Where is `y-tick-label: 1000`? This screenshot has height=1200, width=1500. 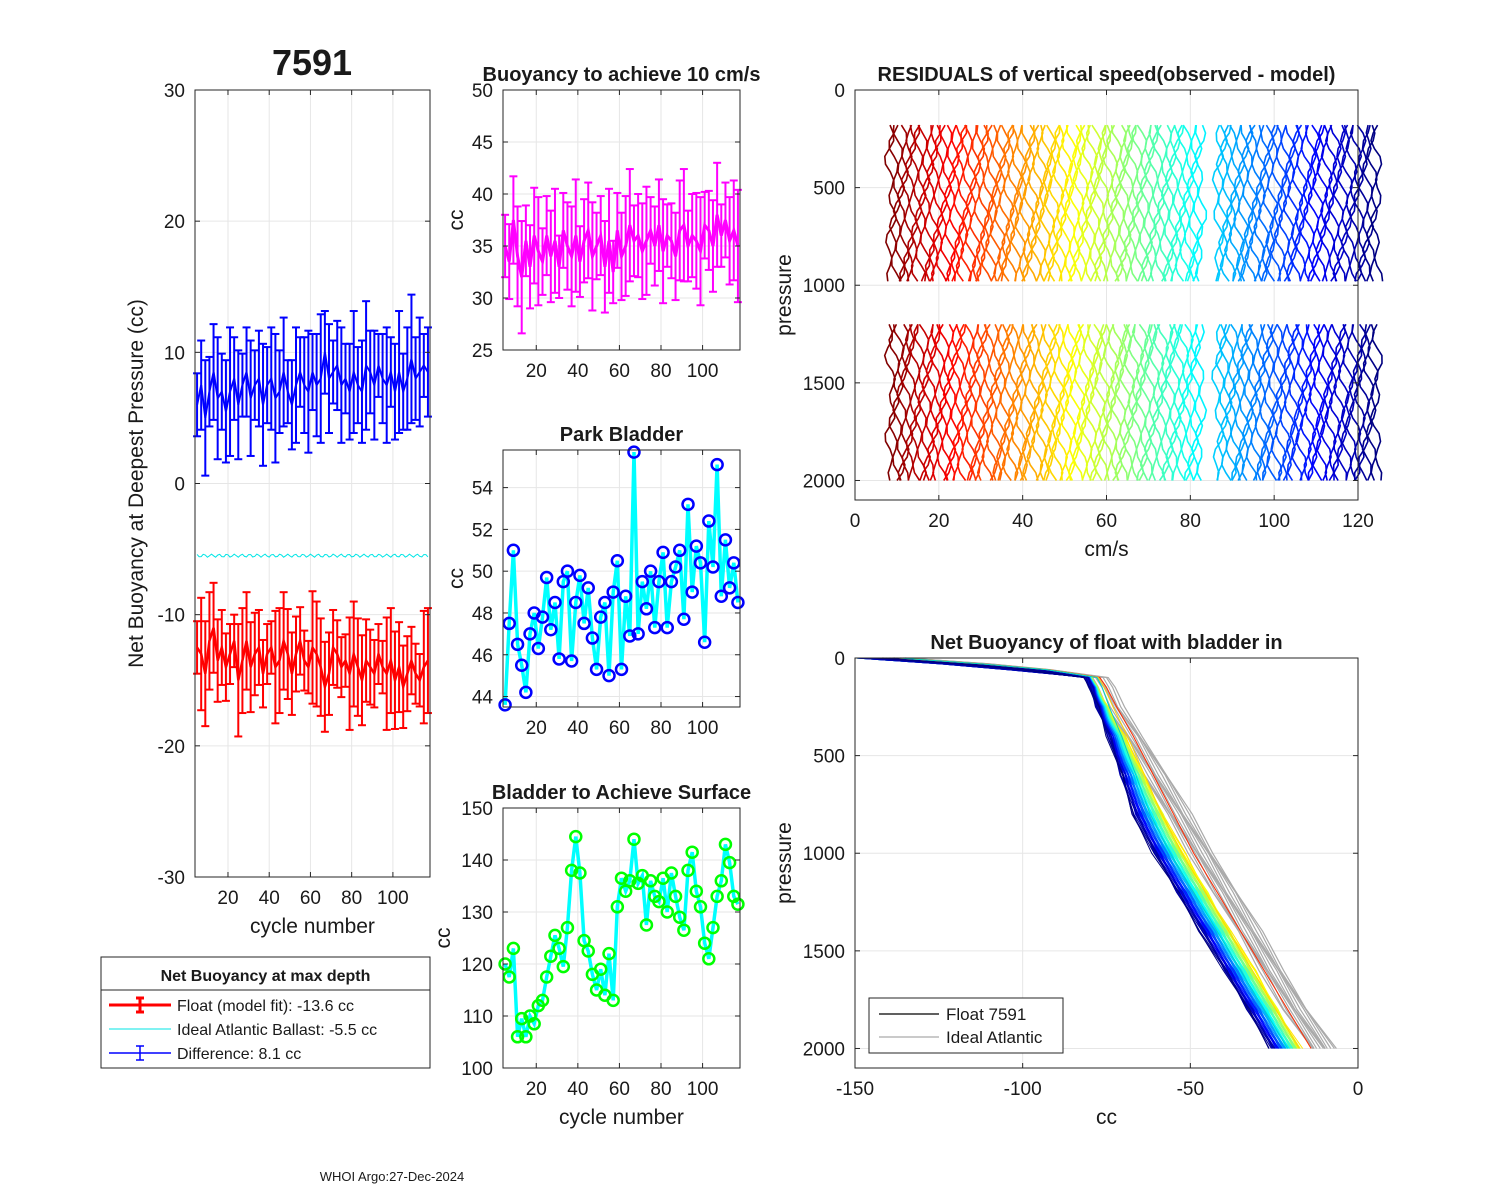
y-tick-label: 1000 is located at coordinates (824, 286).